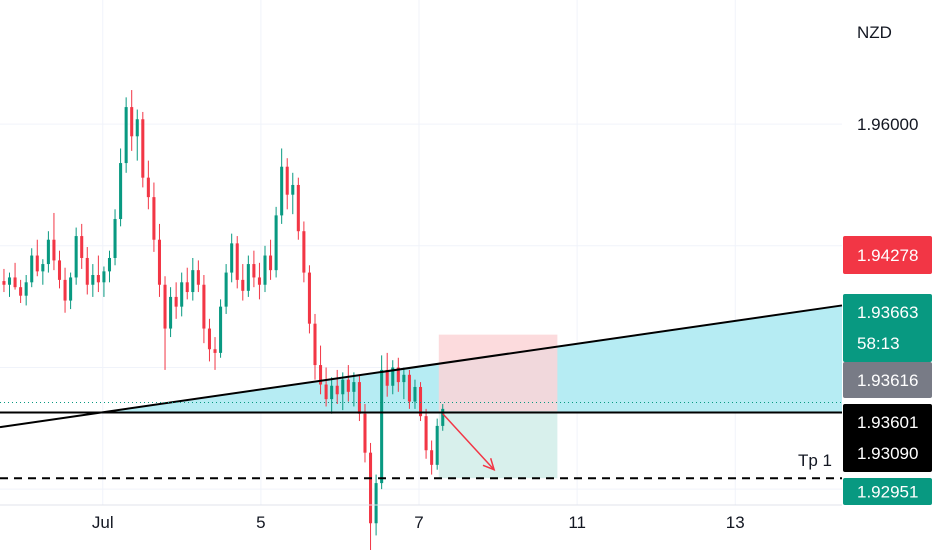  I want to click on y-tick-label: 1.96000, so click(887, 124).